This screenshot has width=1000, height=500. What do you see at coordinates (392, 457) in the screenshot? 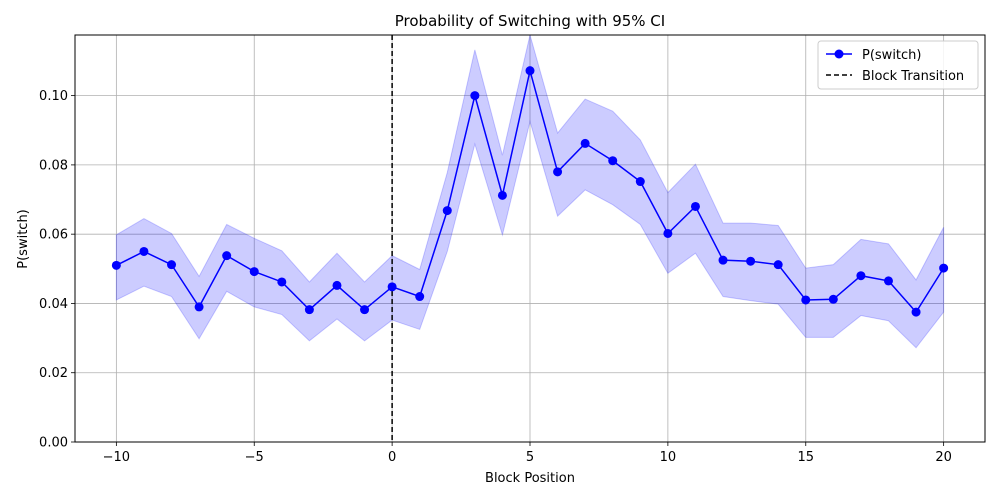
I see `x-tick-label: 0` at bounding box center [392, 457].